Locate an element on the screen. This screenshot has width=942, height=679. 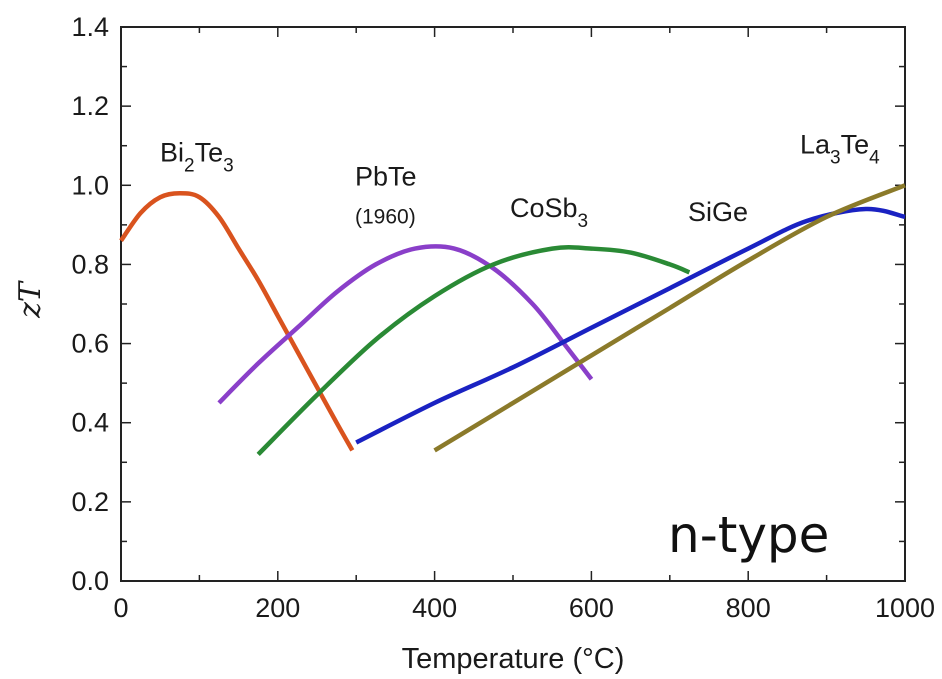
series-note-pbte: (1960) is located at coordinates (385, 216).